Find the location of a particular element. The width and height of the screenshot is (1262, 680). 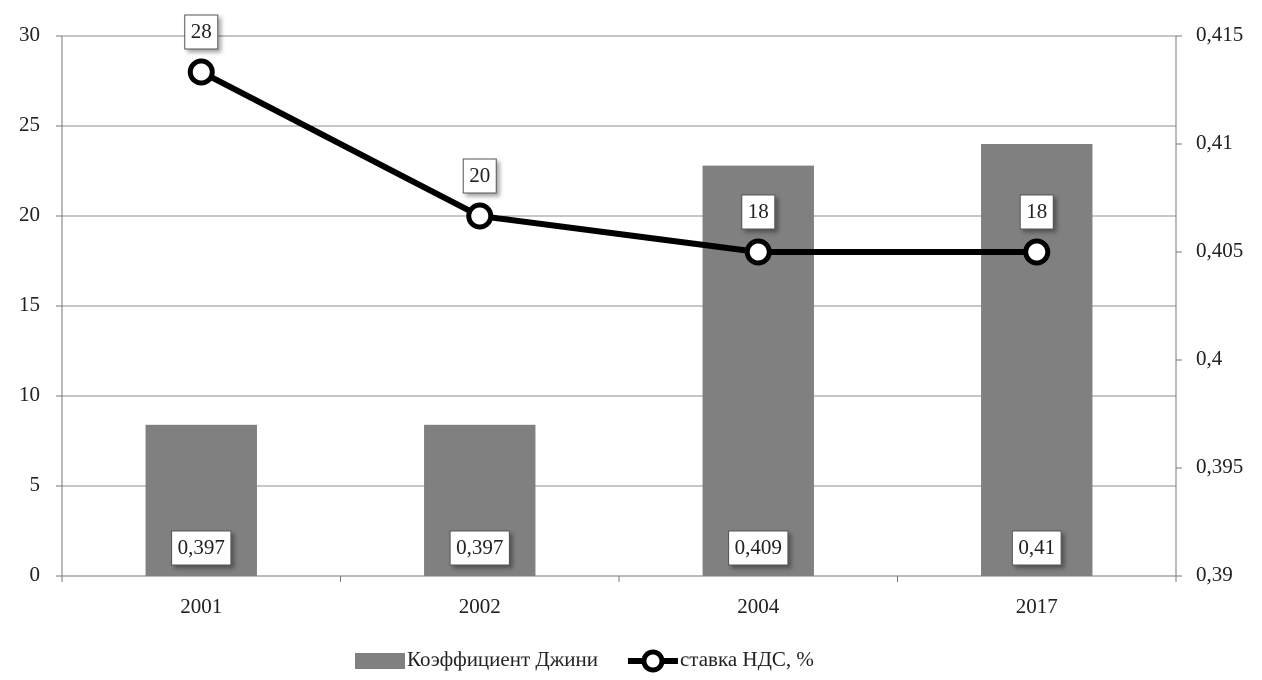

x-tick-label: 2002 is located at coordinates (480, 606).